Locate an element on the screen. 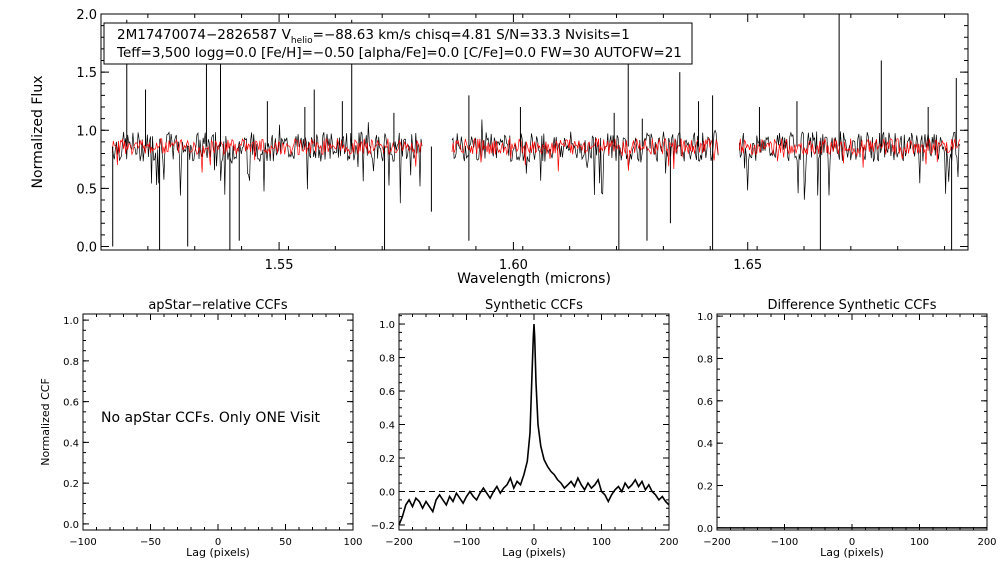 The image size is (1008, 576). difference-xlabel: Lag (pixels) is located at coordinates (852, 552).